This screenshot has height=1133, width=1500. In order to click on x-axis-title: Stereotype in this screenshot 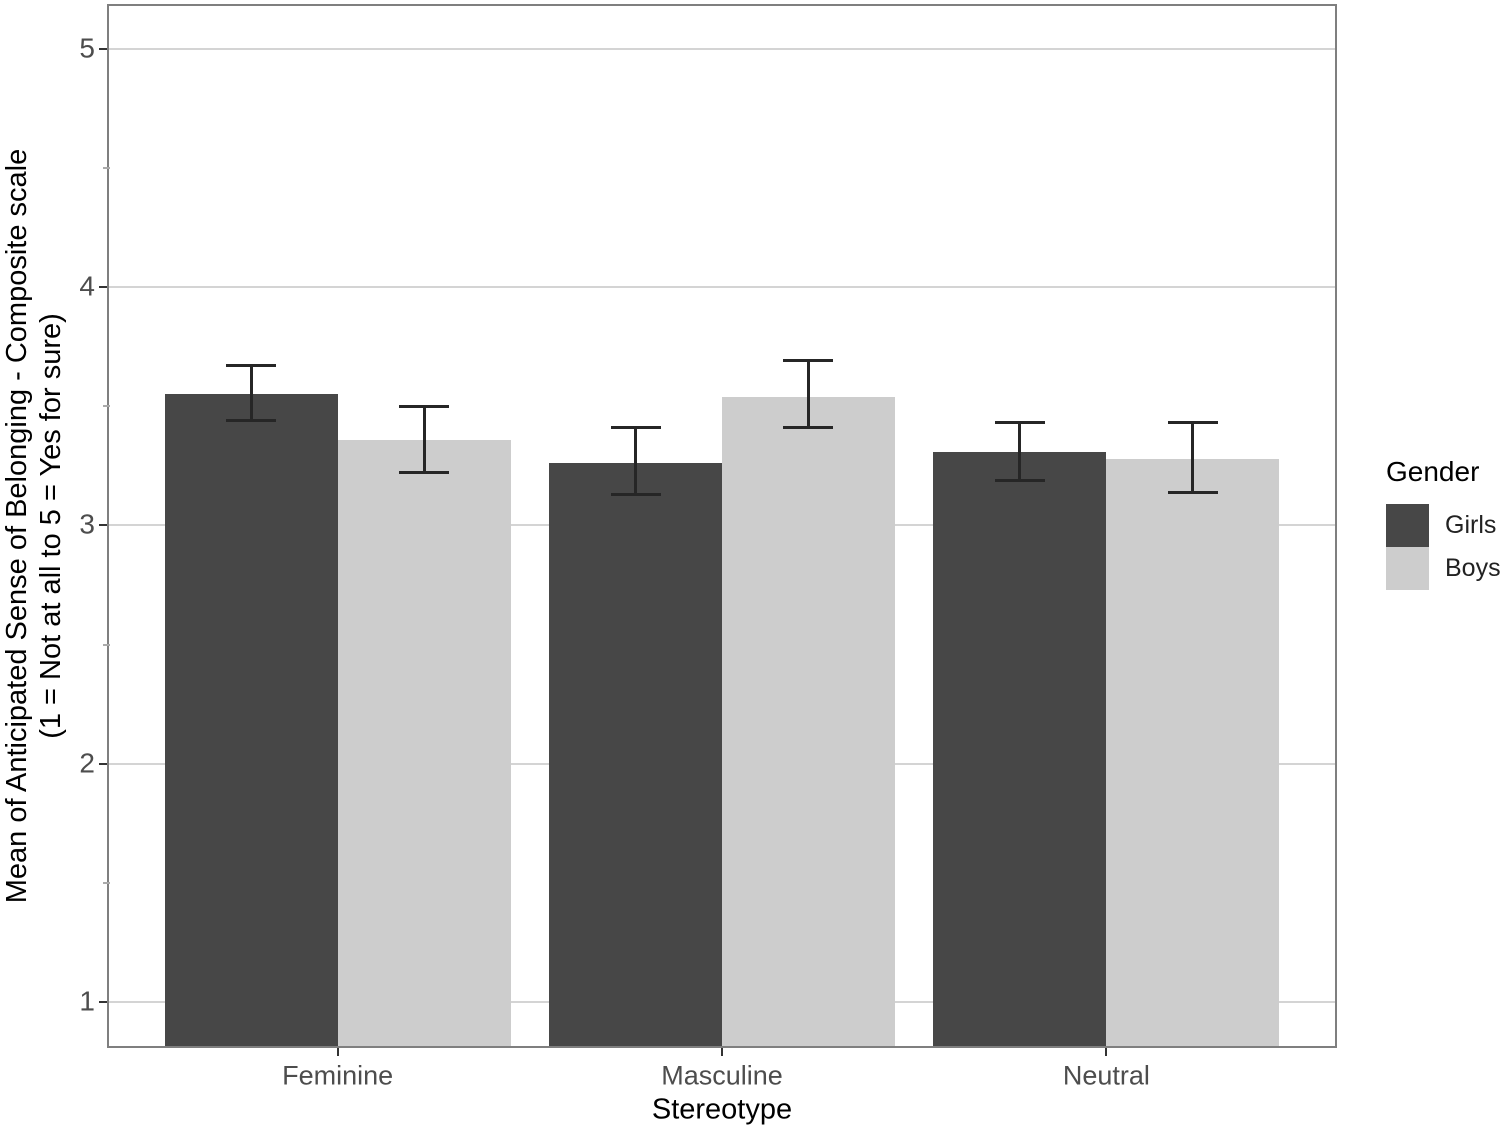, I will do `click(722, 1109)`.